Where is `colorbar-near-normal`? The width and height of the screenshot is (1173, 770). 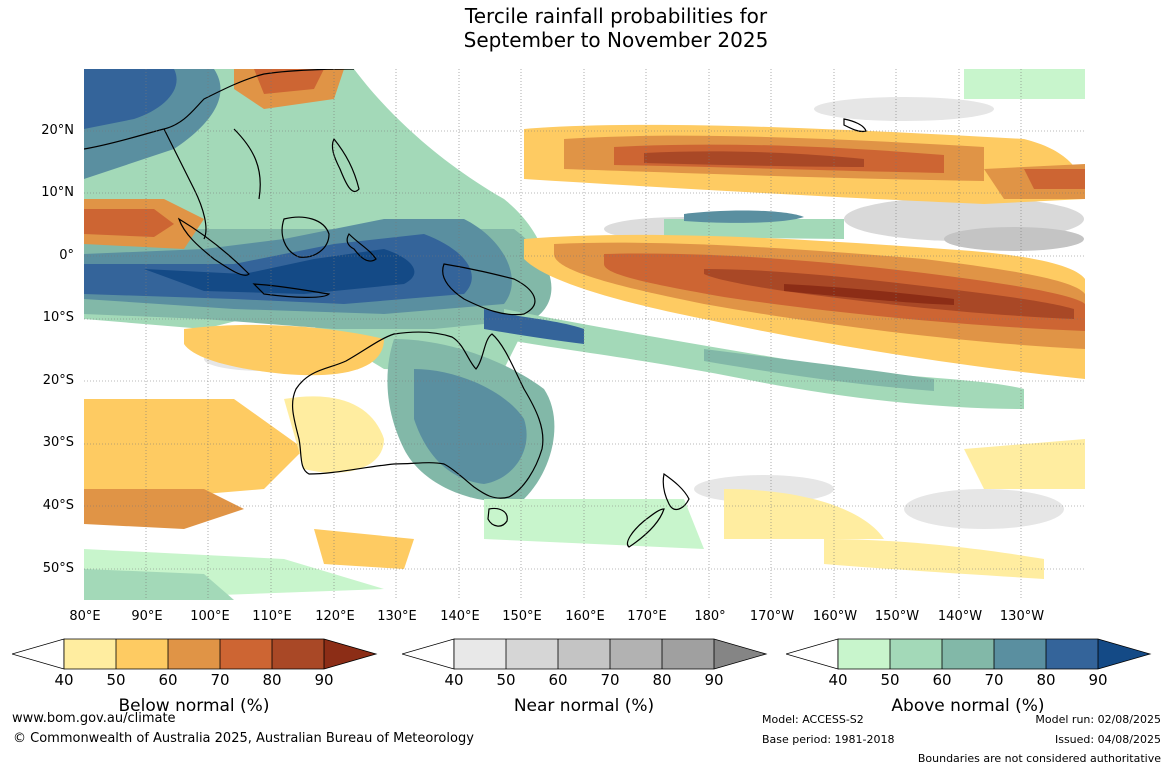
colorbar-near-normal is located at coordinates (585, 654).